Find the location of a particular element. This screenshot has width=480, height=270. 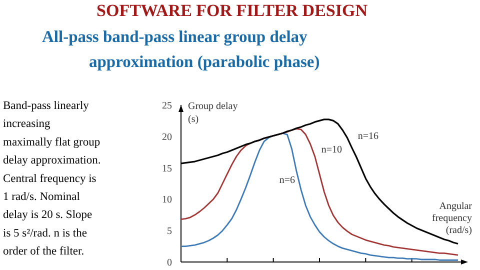

text: Band-pass linearly increasing maximally flat group delay approximation. Central frequency is 1 rad/s. Nominal delay is 20 s. Slope is 5 s²/rad. n is the order of the filter. is located at coordinates (52, 179).